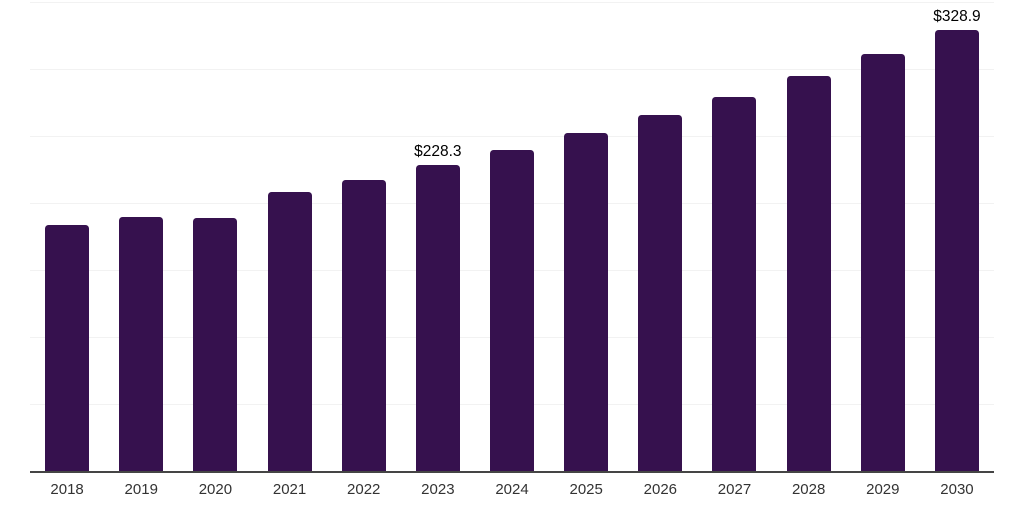 The image size is (1024, 512). I want to click on x-tick-label: 2029, so click(883, 489).